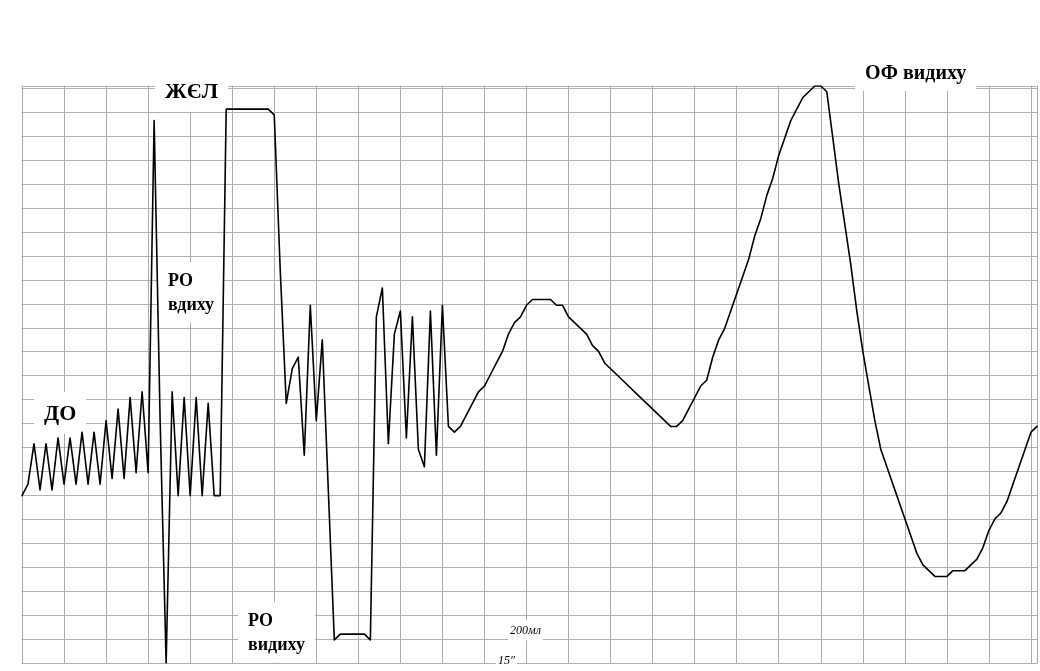 This screenshot has width=1040, height=671. What do you see at coordinates (525, 630) in the screenshot?
I see `annotation: 200мл` at bounding box center [525, 630].